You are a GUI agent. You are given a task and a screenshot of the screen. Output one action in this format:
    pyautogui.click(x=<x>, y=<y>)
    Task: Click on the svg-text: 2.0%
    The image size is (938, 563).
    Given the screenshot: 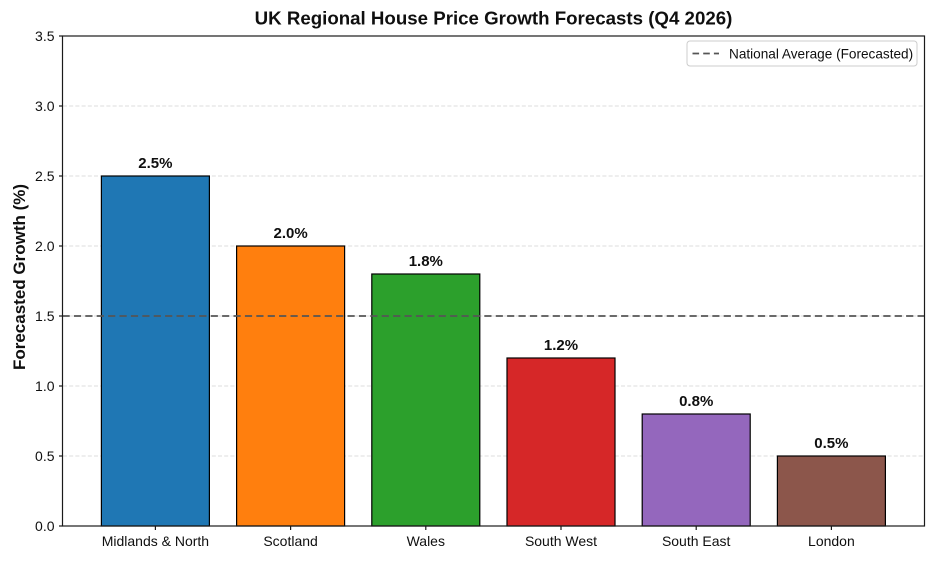 What is the action you would take?
    pyautogui.click(x=290, y=233)
    